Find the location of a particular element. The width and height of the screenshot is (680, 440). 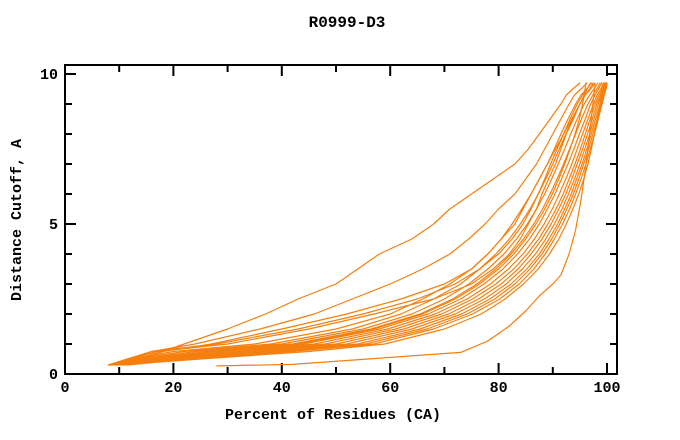

x-tick-label: 40 is located at coordinates (282, 388).